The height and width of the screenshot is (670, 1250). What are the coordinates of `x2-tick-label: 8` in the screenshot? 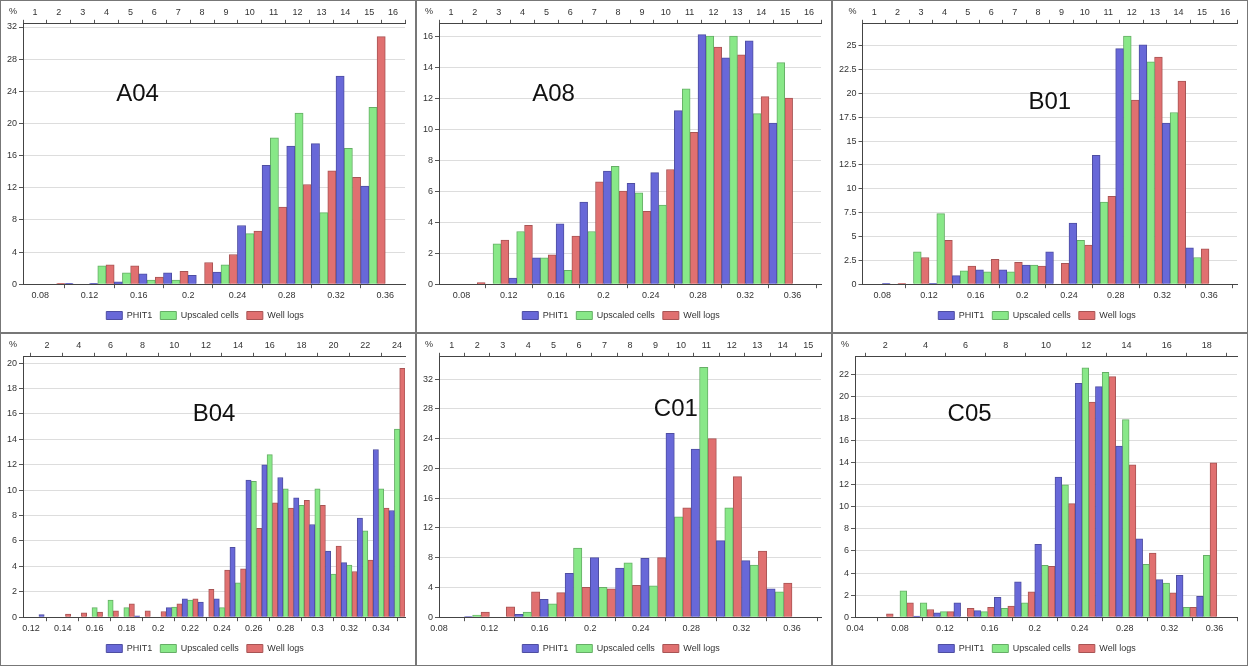 It's located at (618, 11).